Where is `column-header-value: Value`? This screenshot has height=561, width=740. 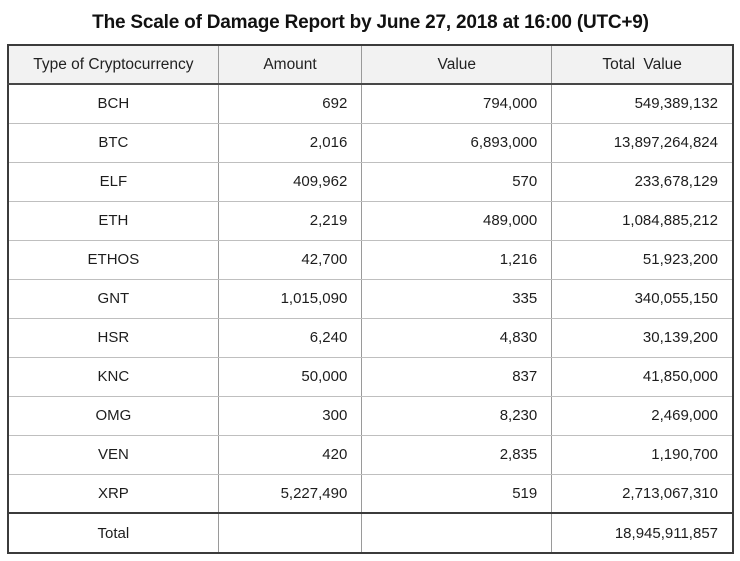
column-header-value: Value is located at coordinates (457, 65).